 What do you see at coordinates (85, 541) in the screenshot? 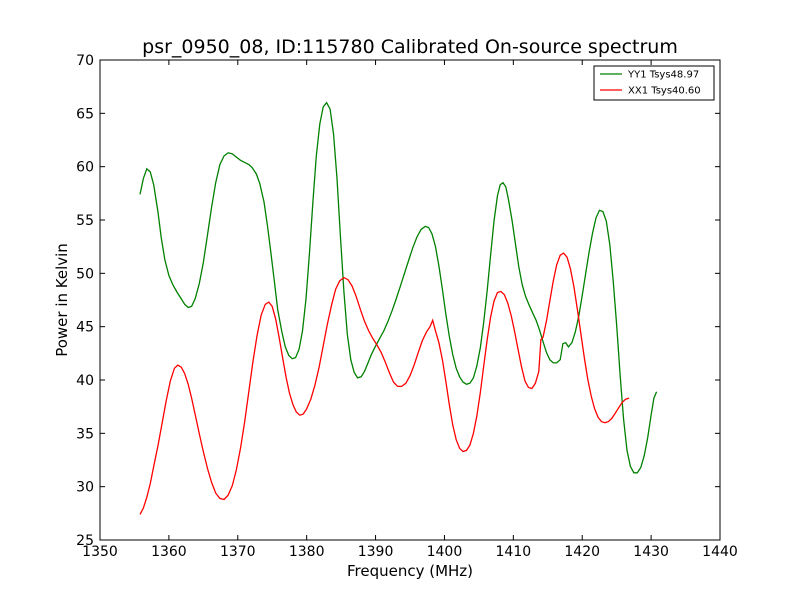
I see `y-tick-label: 25` at bounding box center [85, 541].